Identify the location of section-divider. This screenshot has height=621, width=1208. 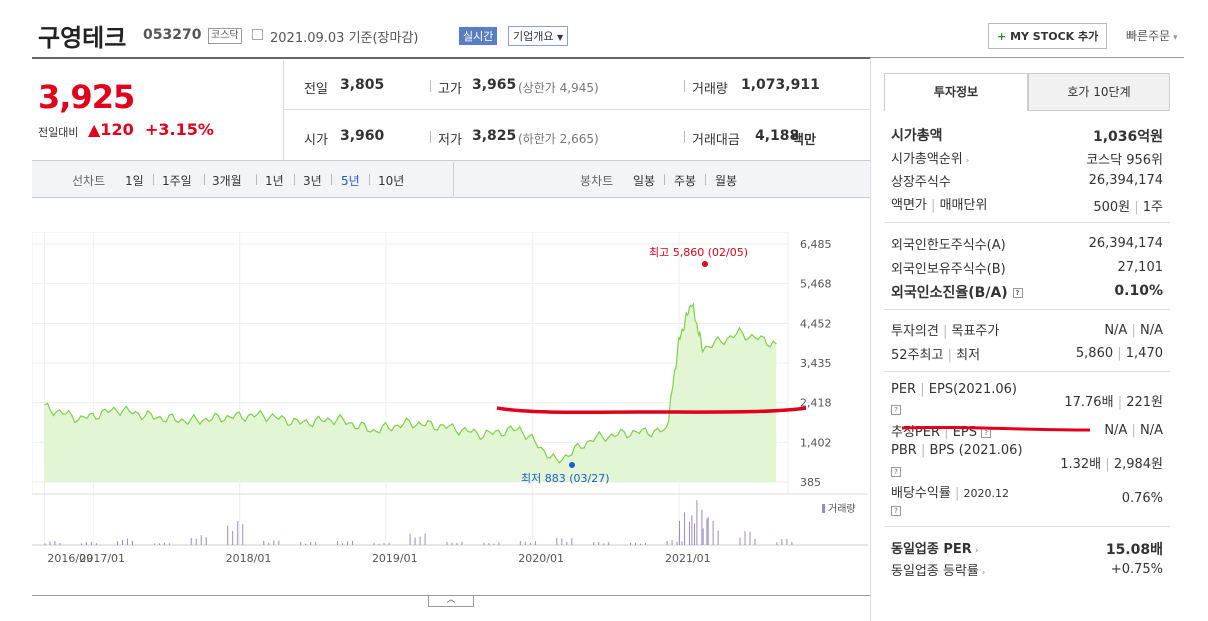
(1027, 371).